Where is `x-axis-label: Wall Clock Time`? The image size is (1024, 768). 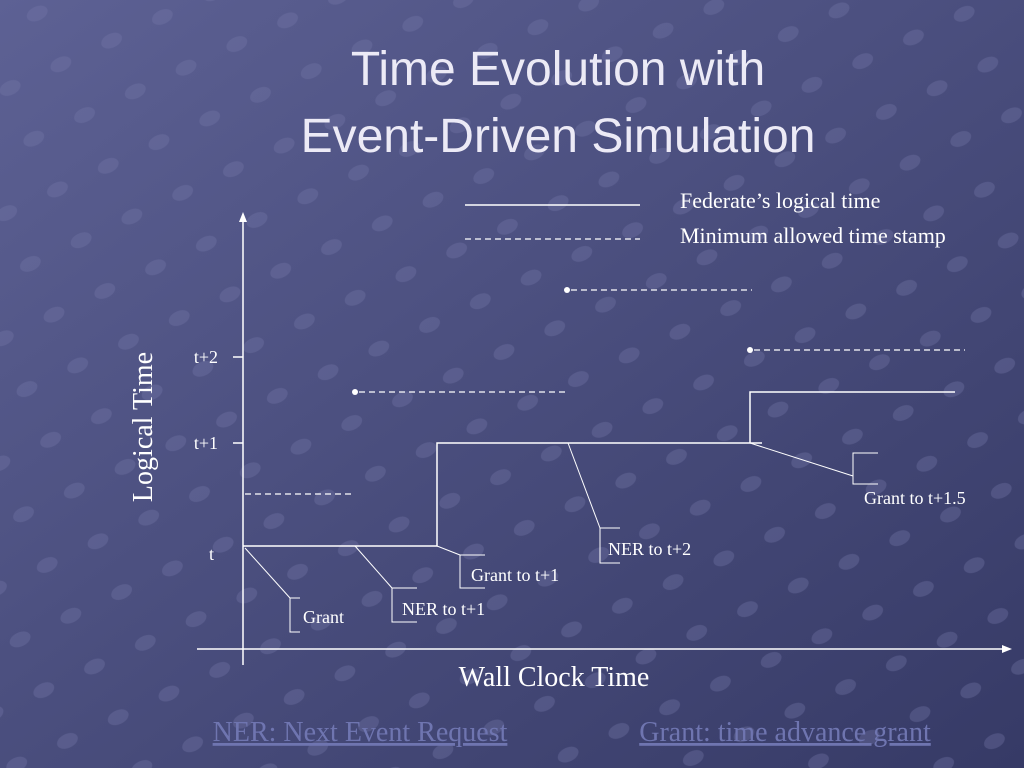 x-axis-label: Wall Clock Time is located at coordinates (554, 677).